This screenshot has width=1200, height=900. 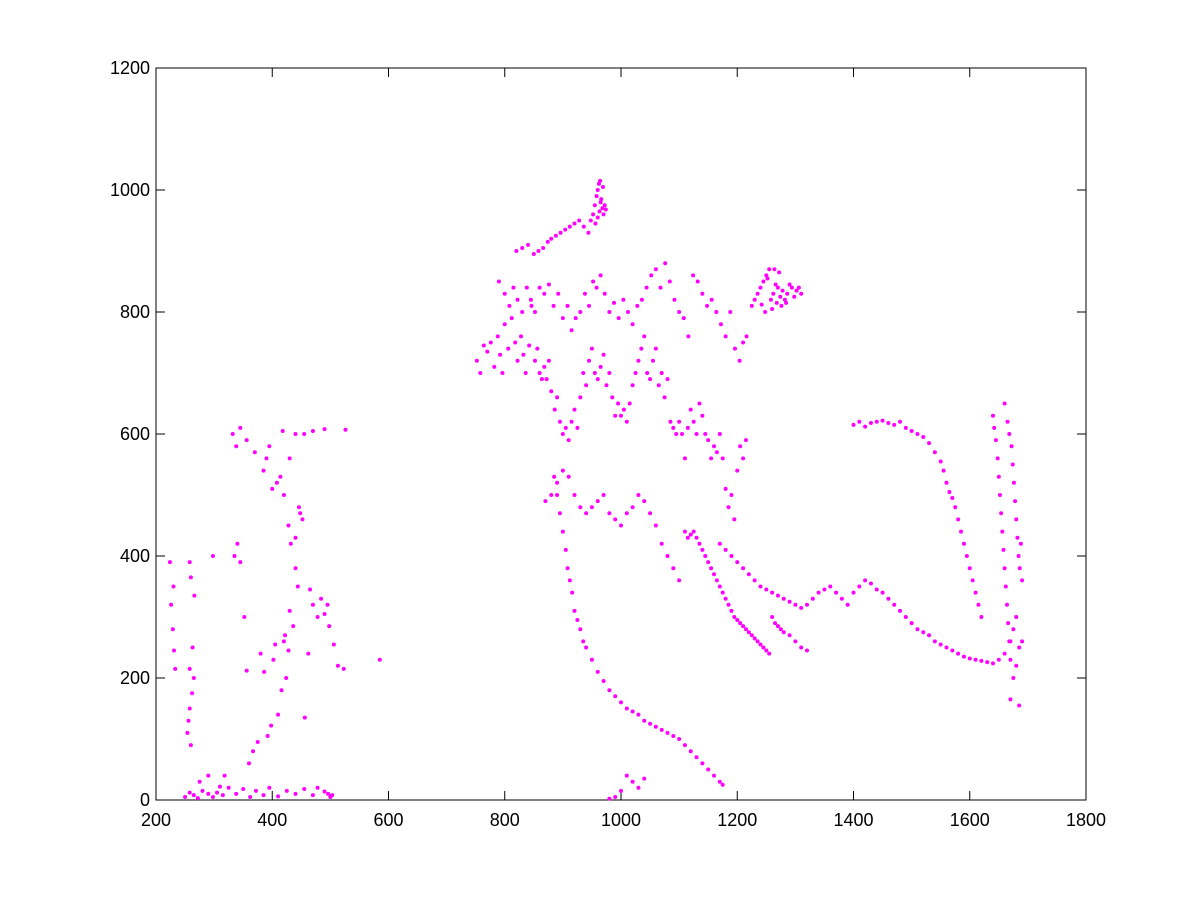 What do you see at coordinates (135, 556) in the screenshot?
I see `y-tick-label: 400` at bounding box center [135, 556].